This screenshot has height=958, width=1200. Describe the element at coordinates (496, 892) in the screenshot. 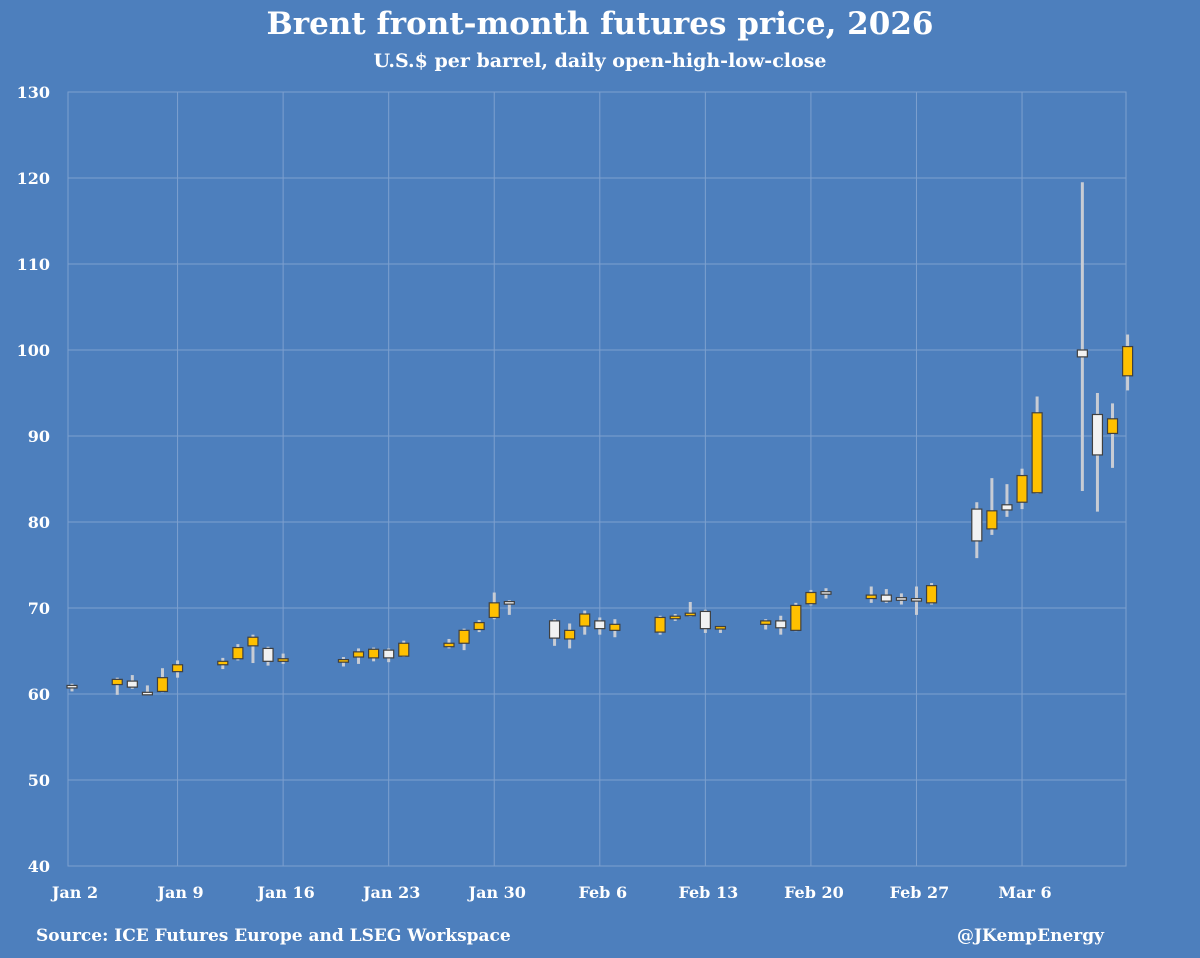

I see `x-tick-label: Jan 30` at that location.